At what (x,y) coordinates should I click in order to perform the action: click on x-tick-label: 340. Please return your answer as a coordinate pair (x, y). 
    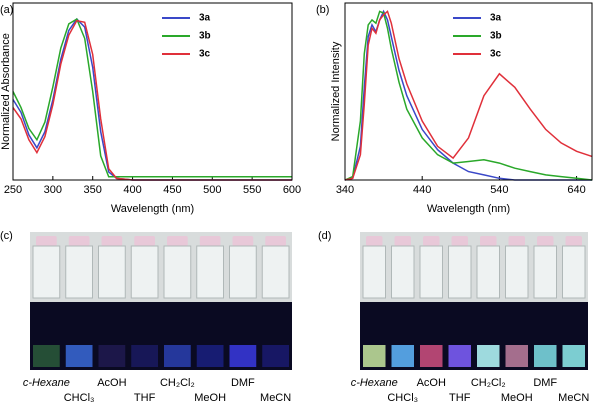
    Looking at the image, I should click on (345, 190).